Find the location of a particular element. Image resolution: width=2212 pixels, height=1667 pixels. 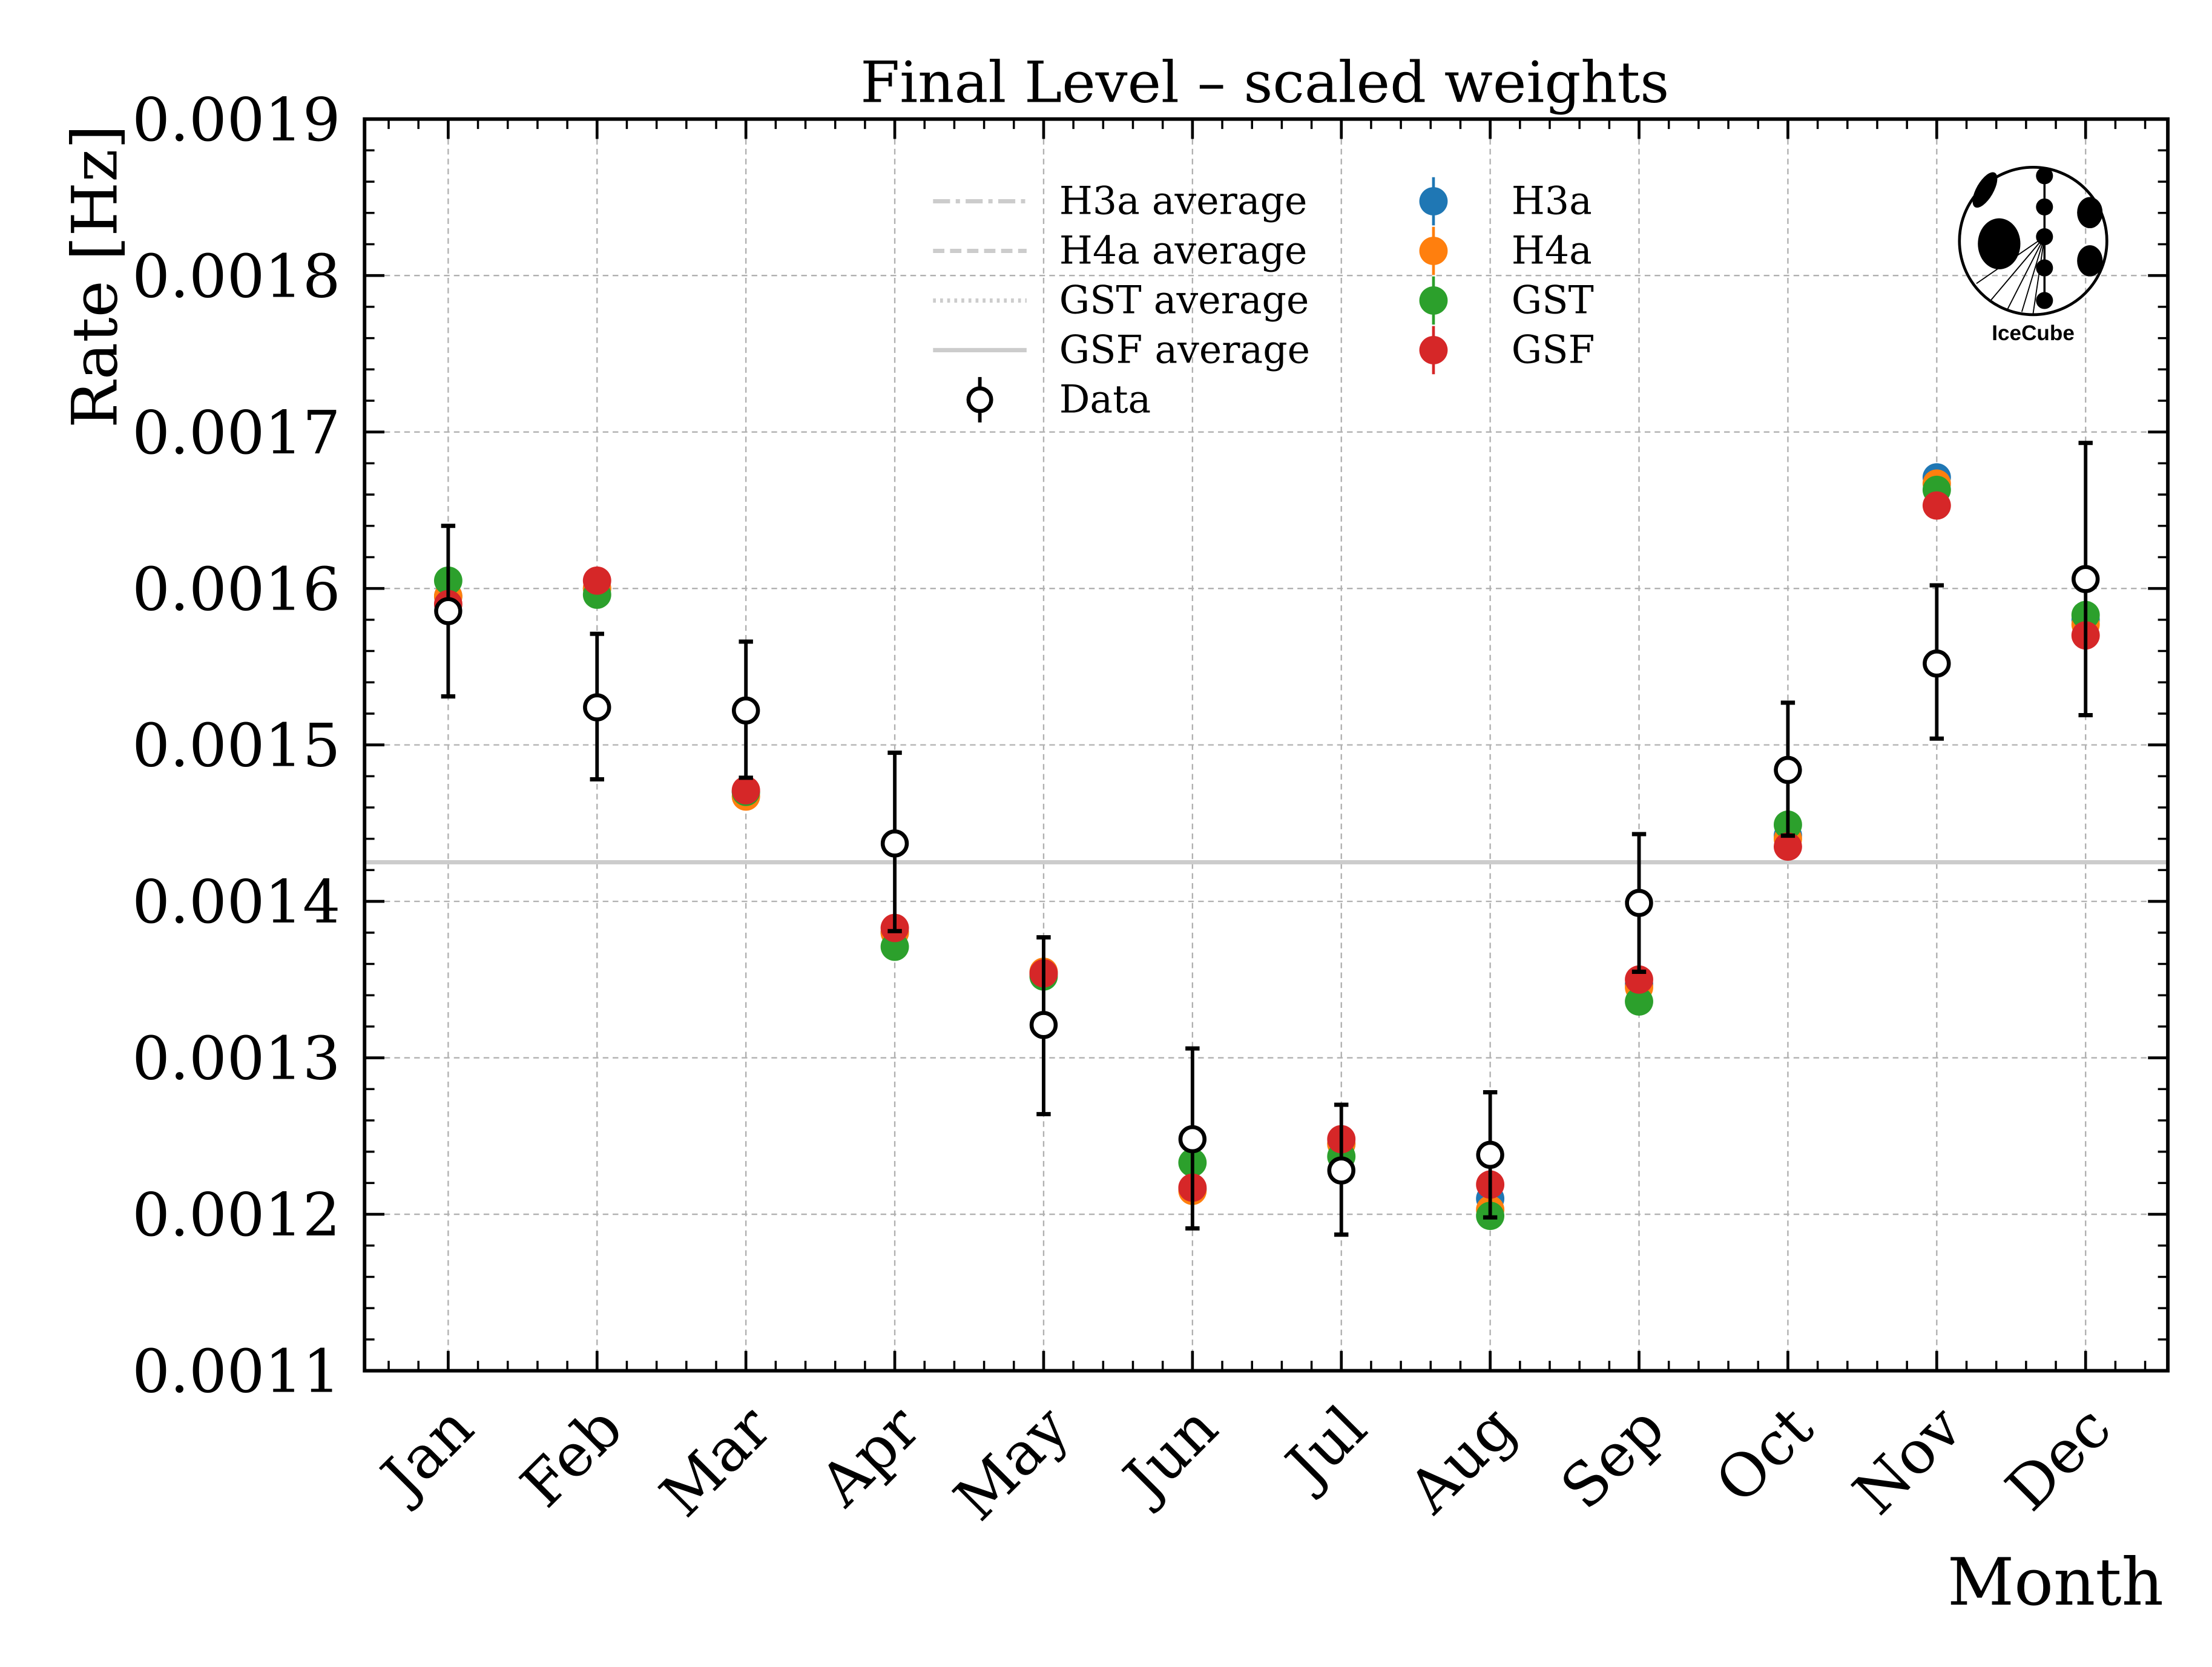

y-tick-label: 0.0011 is located at coordinates (236, 1372).